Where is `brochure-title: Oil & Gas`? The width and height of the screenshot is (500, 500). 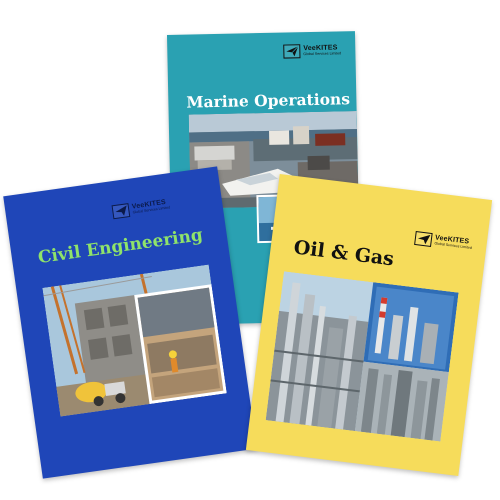 brochure-title: Oil & Gas is located at coordinates (344, 253).